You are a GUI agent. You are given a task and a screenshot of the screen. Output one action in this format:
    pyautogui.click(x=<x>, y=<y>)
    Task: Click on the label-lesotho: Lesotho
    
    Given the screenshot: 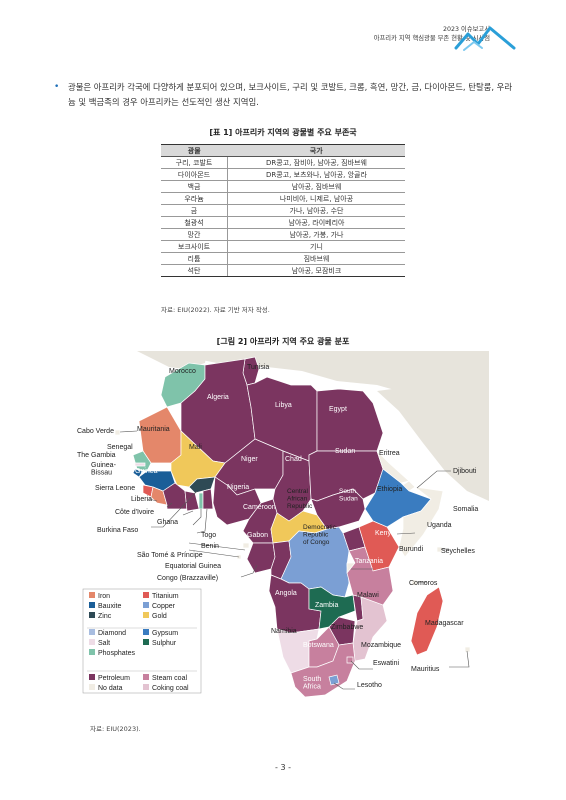 What is the action you would take?
    pyautogui.click(x=369, y=685)
    